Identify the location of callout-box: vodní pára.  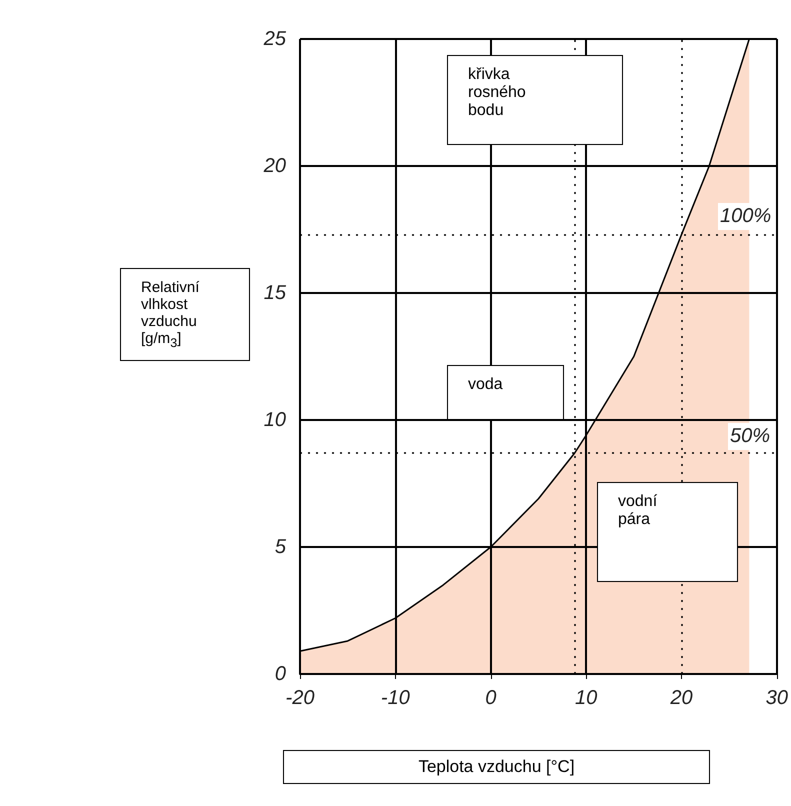
(667, 532).